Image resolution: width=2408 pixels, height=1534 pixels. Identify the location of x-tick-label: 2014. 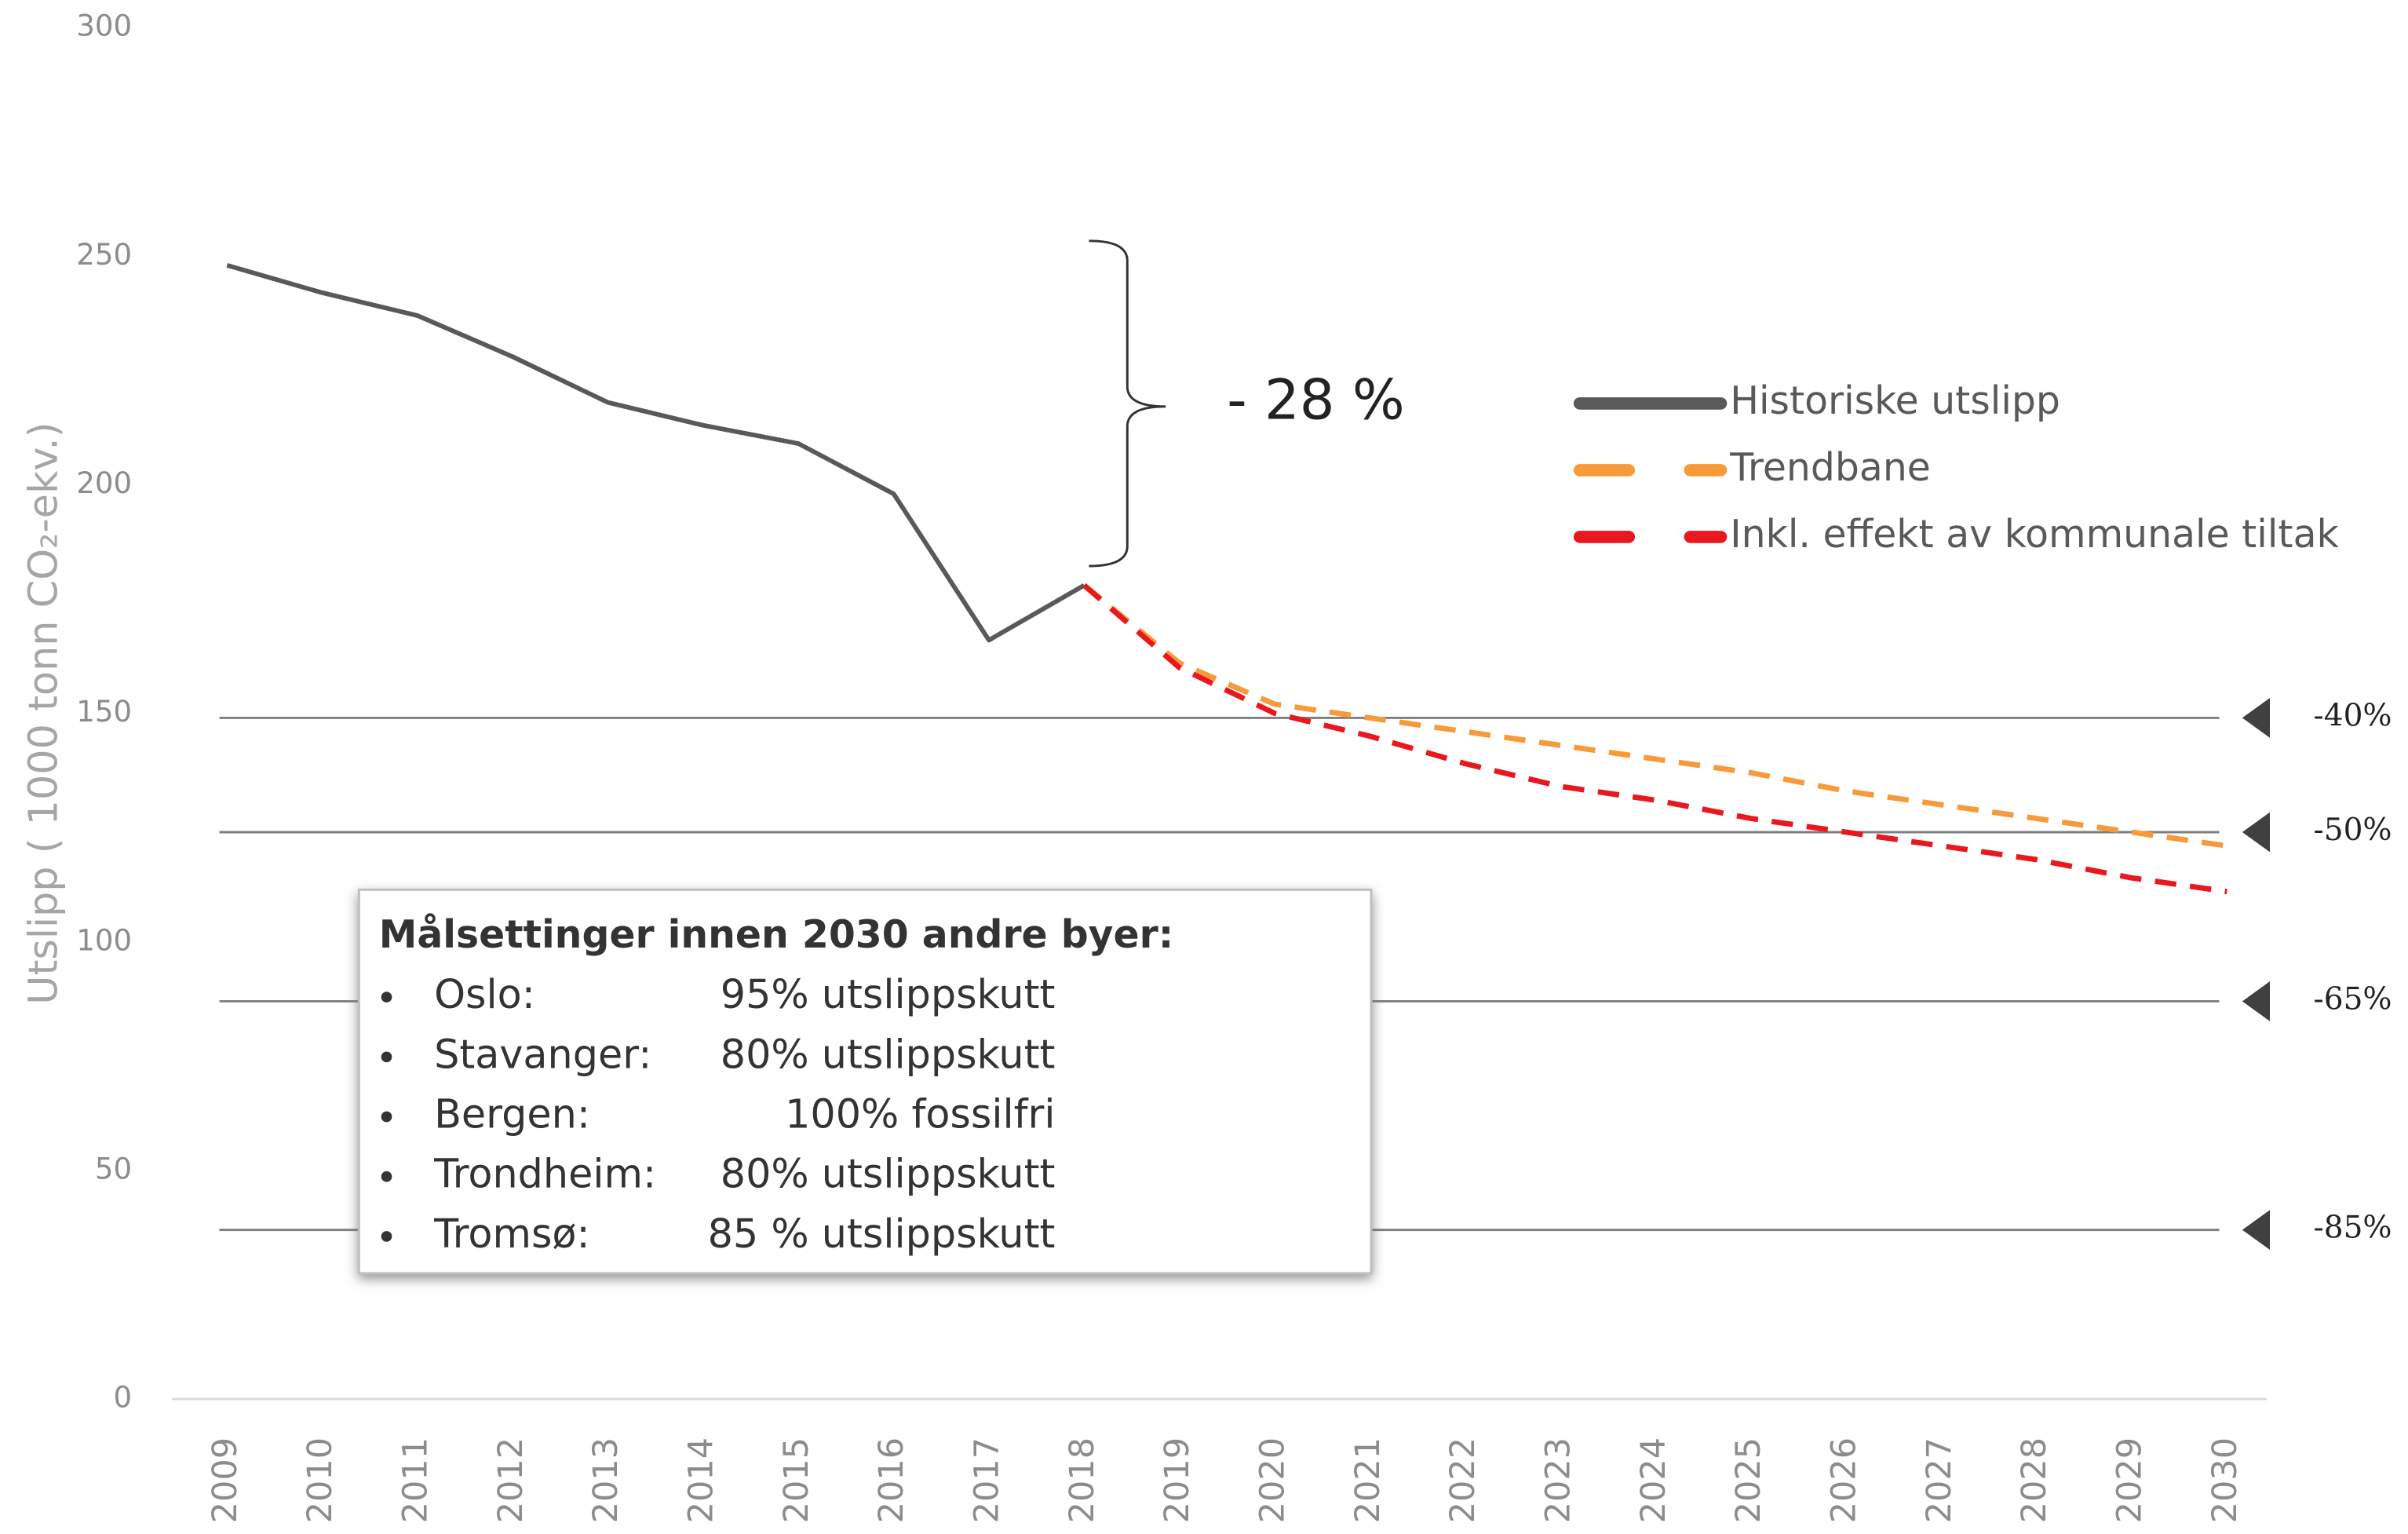
(701, 1480).